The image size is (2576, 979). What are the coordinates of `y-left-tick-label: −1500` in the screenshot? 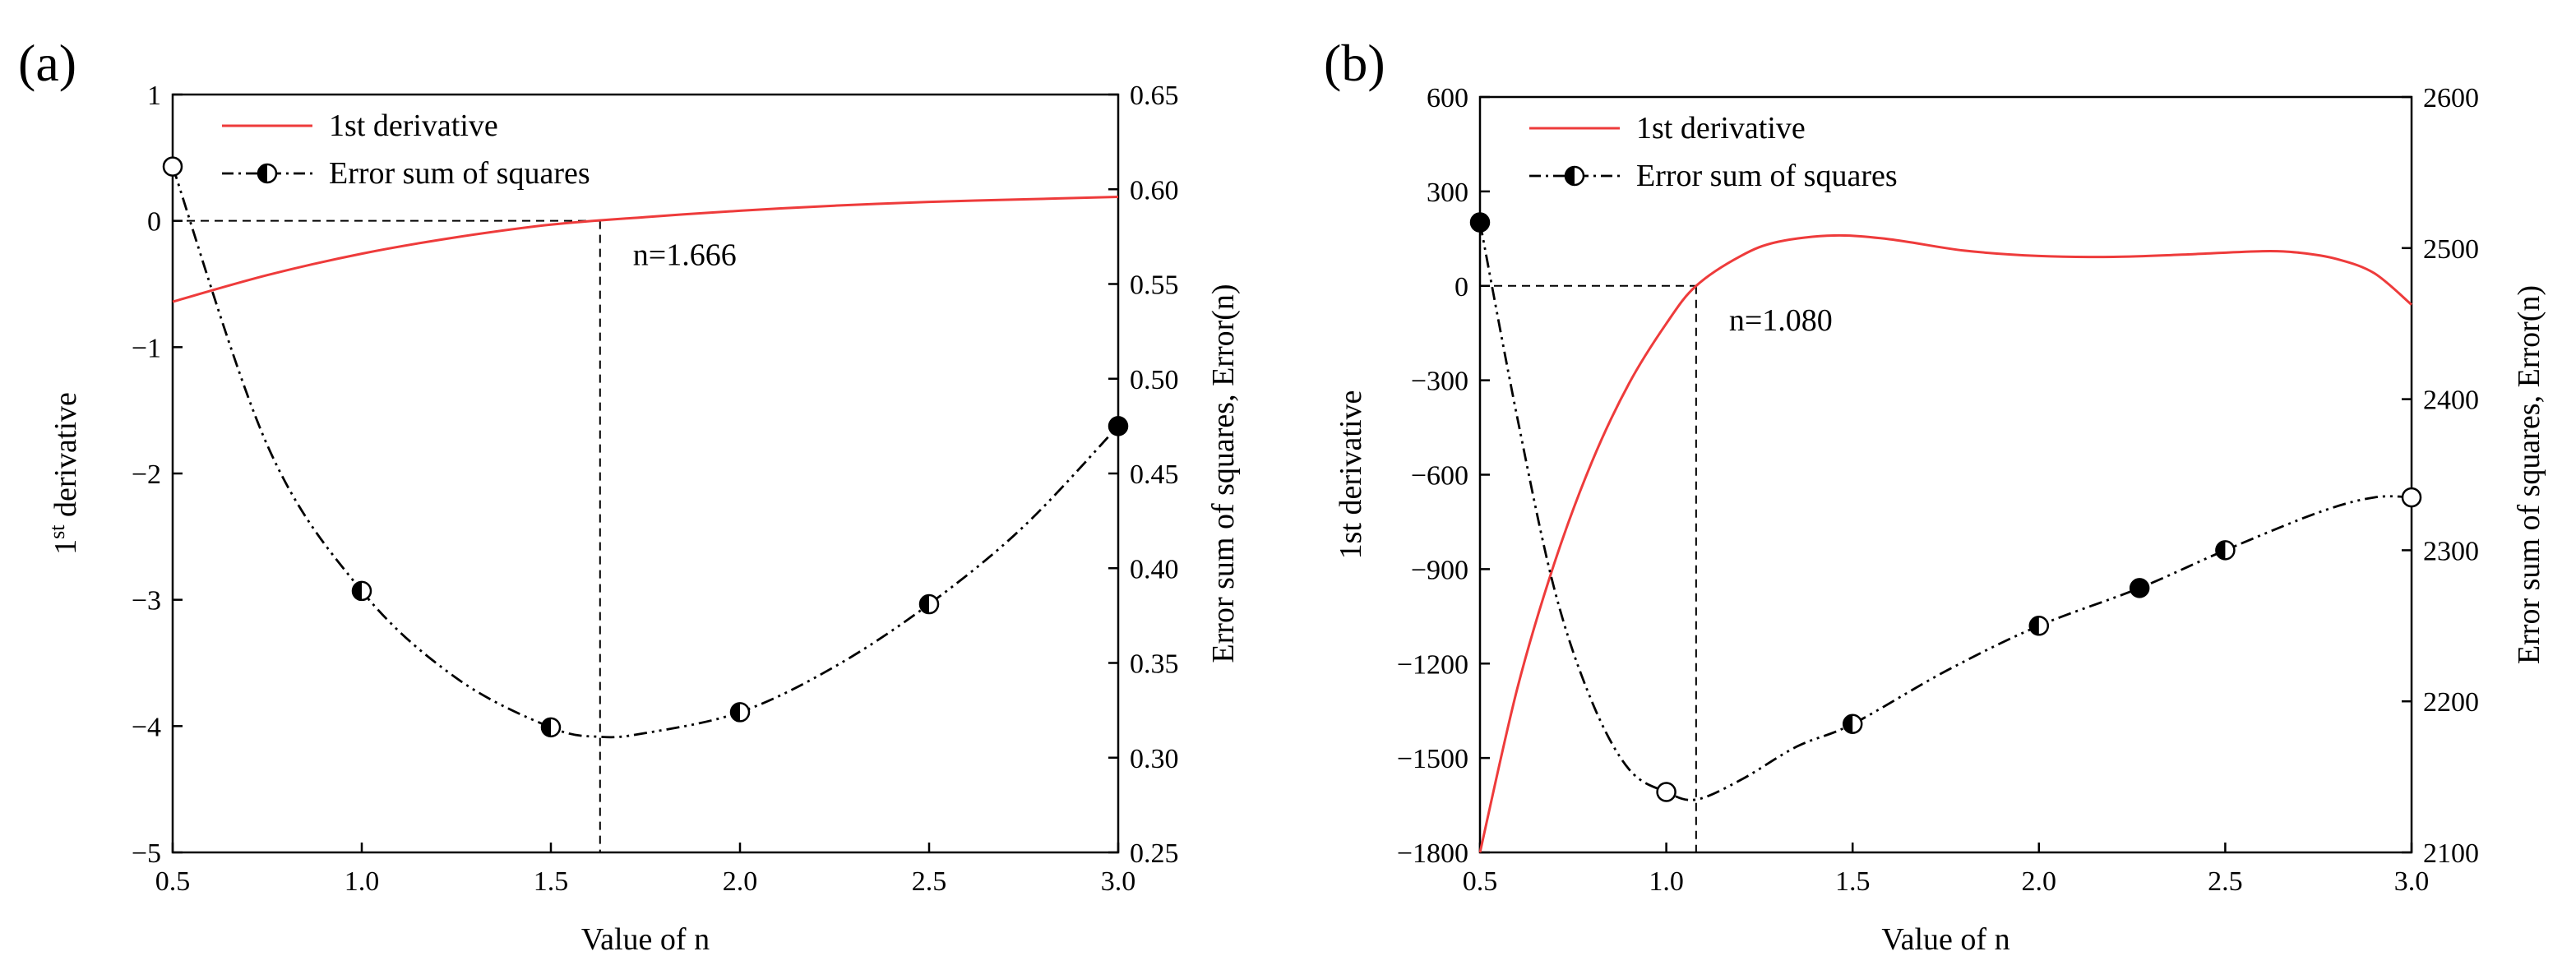 It's located at (1432, 759).